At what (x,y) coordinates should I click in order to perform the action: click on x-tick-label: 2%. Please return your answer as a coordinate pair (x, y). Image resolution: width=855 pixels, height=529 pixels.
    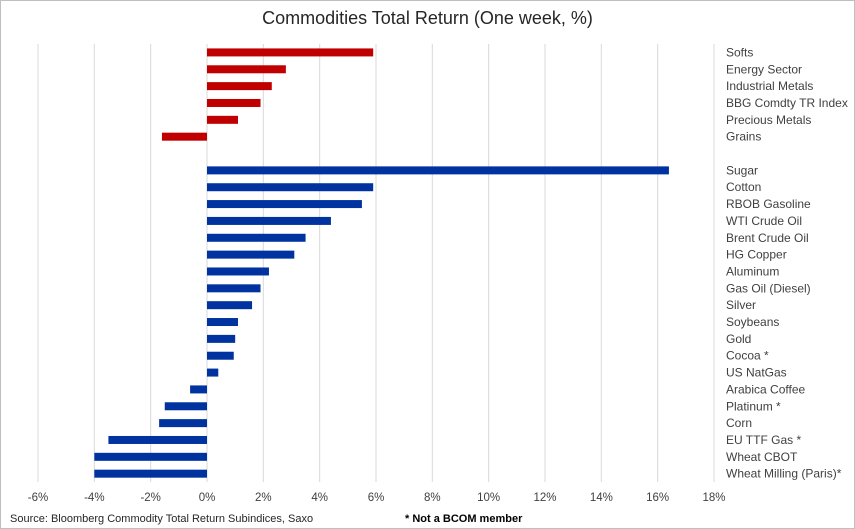
    Looking at the image, I should click on (263, 498).